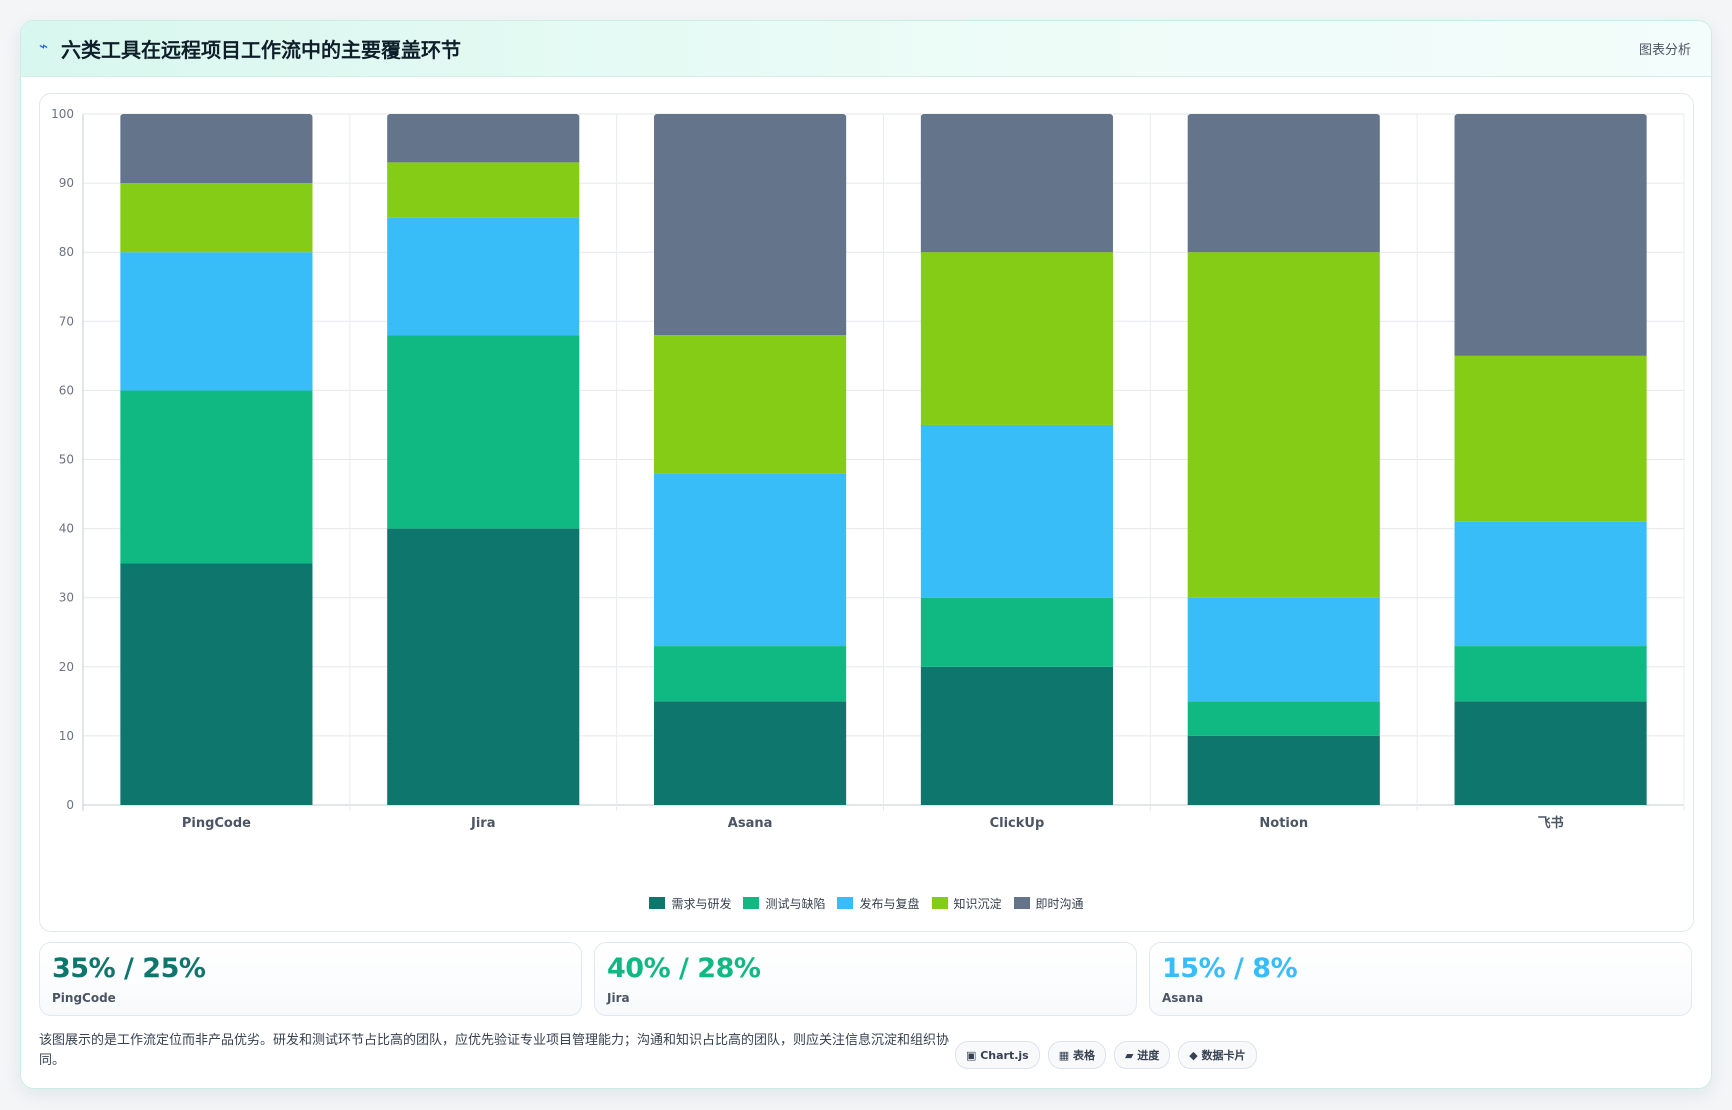 This screenshot has height=1110, width=1732. I want to click on legend-item: 需求与研发, so click(690, 903).